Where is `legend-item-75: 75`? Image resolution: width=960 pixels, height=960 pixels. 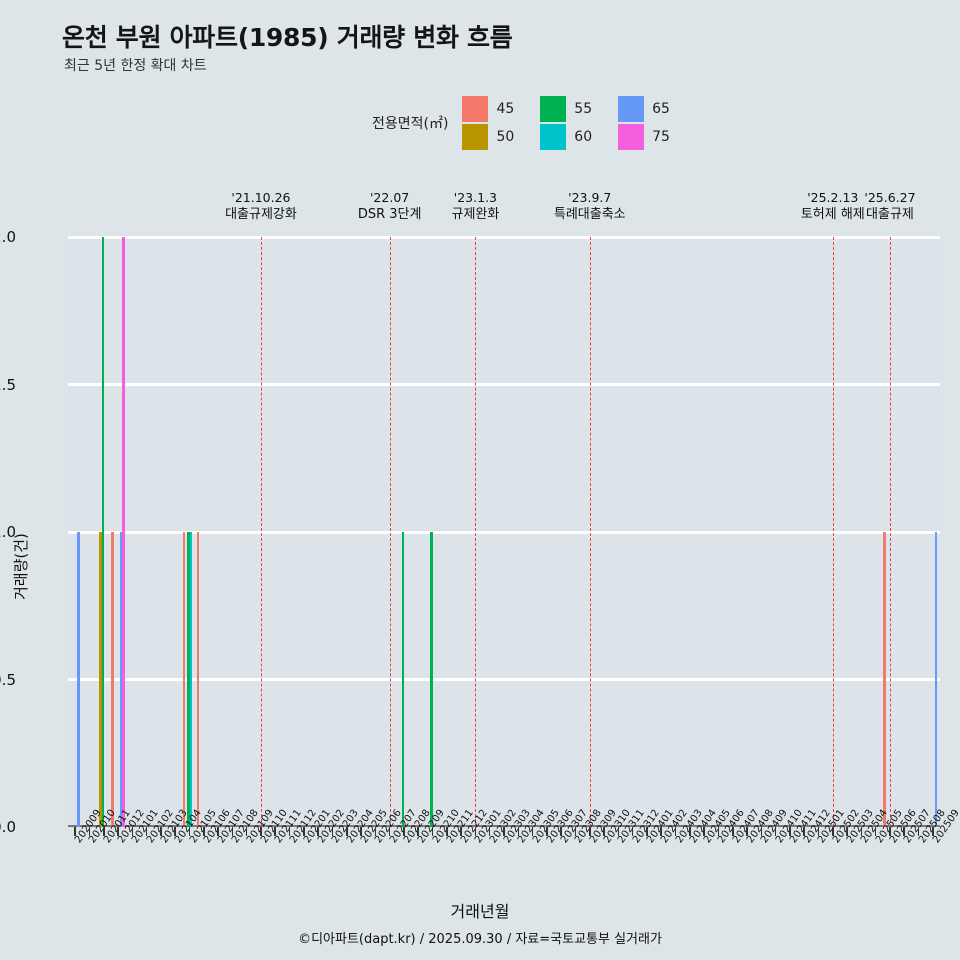
legend-item-75: 75 is located at coordinates (644, 137).